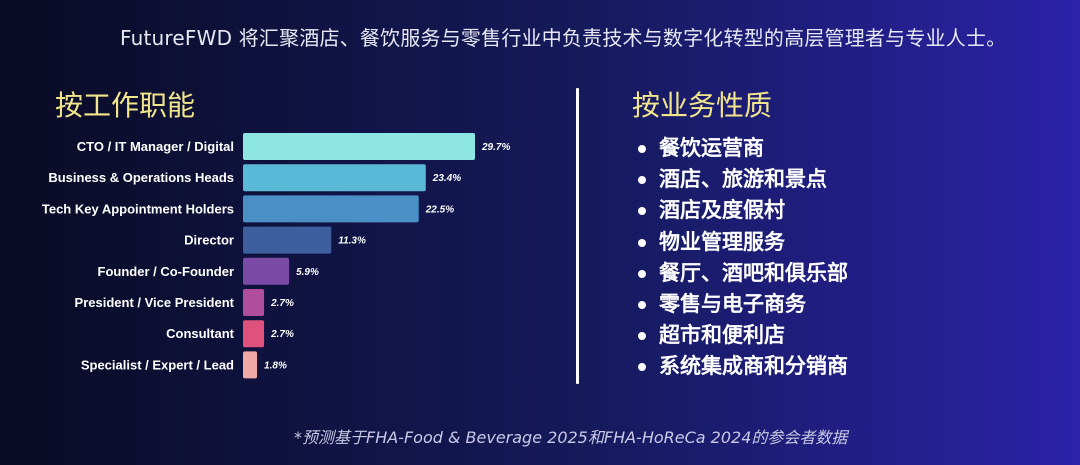 Image resolution: width=1080 pixels, height=465 pixels. What do you see at coordinates (307, 272) in the screenshot?
I see `bar-value-label: 5.9%` at bounding box center [307, 272].